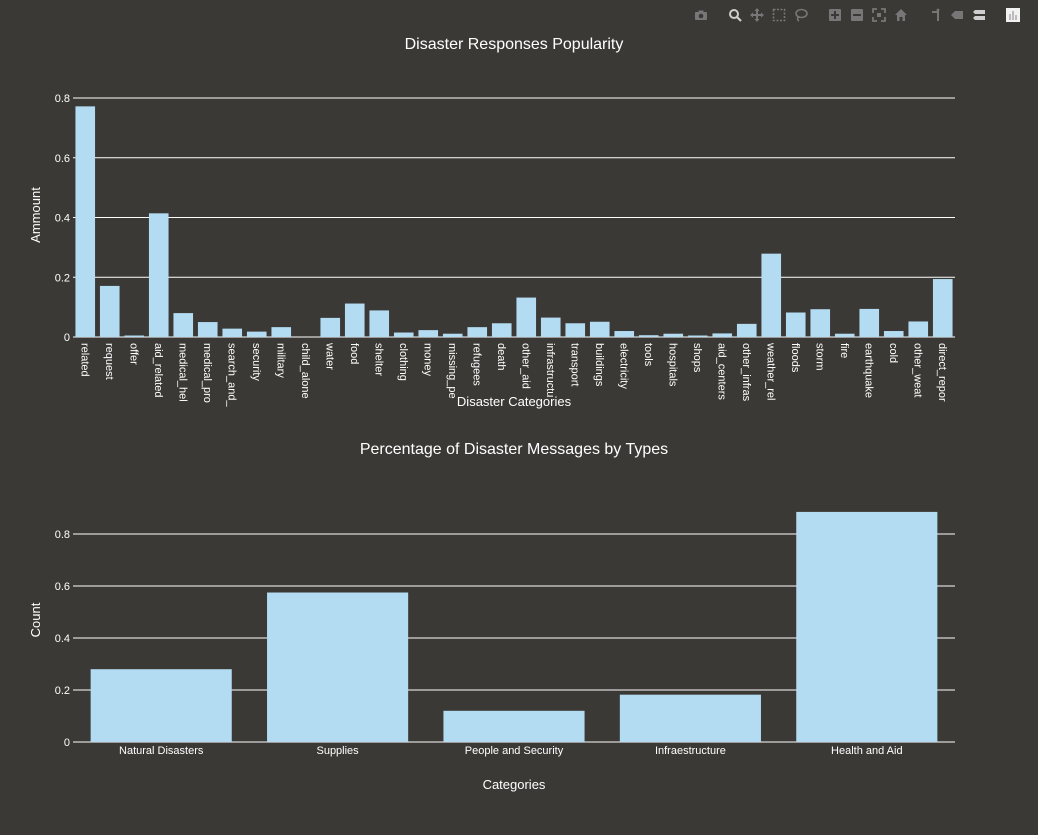 The image size is (1038, 835). Describe the element at coordinates (575, 330) in the screenshot. I see `c1-bar-transport` at that location.